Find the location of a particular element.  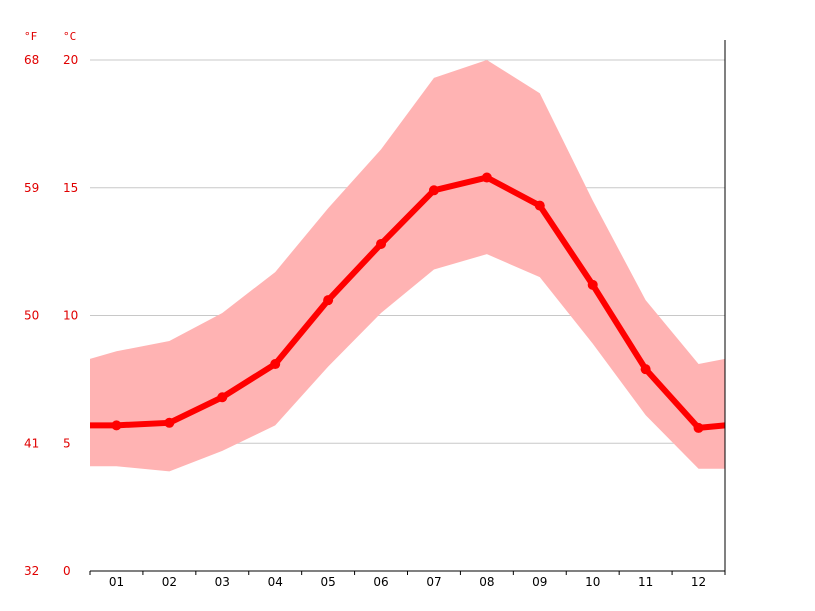

month-tick-label: 05 is located at coordinates (327, 582).